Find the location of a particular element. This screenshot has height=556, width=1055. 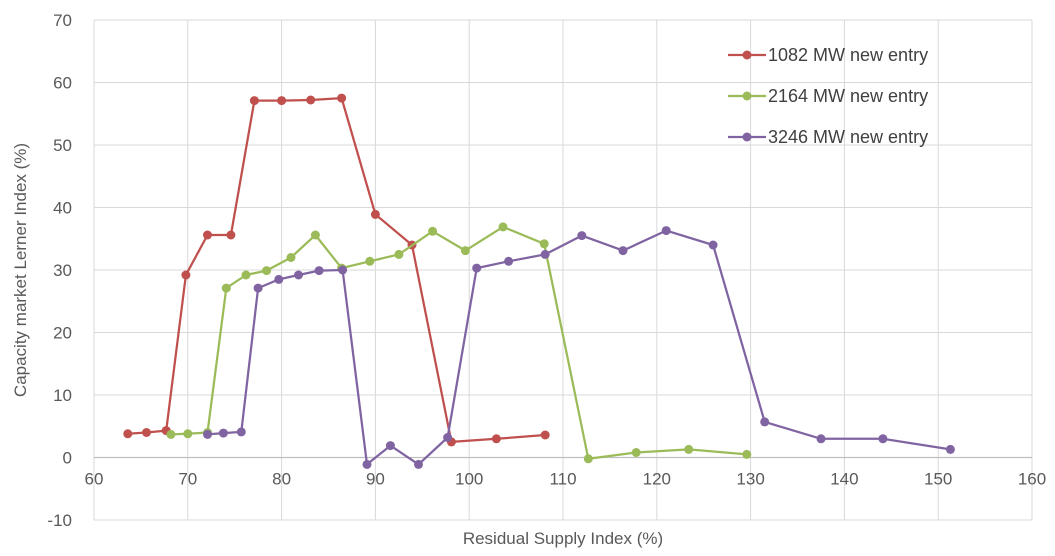

x-tick-label: 100 is located at coordinates (469, 479).